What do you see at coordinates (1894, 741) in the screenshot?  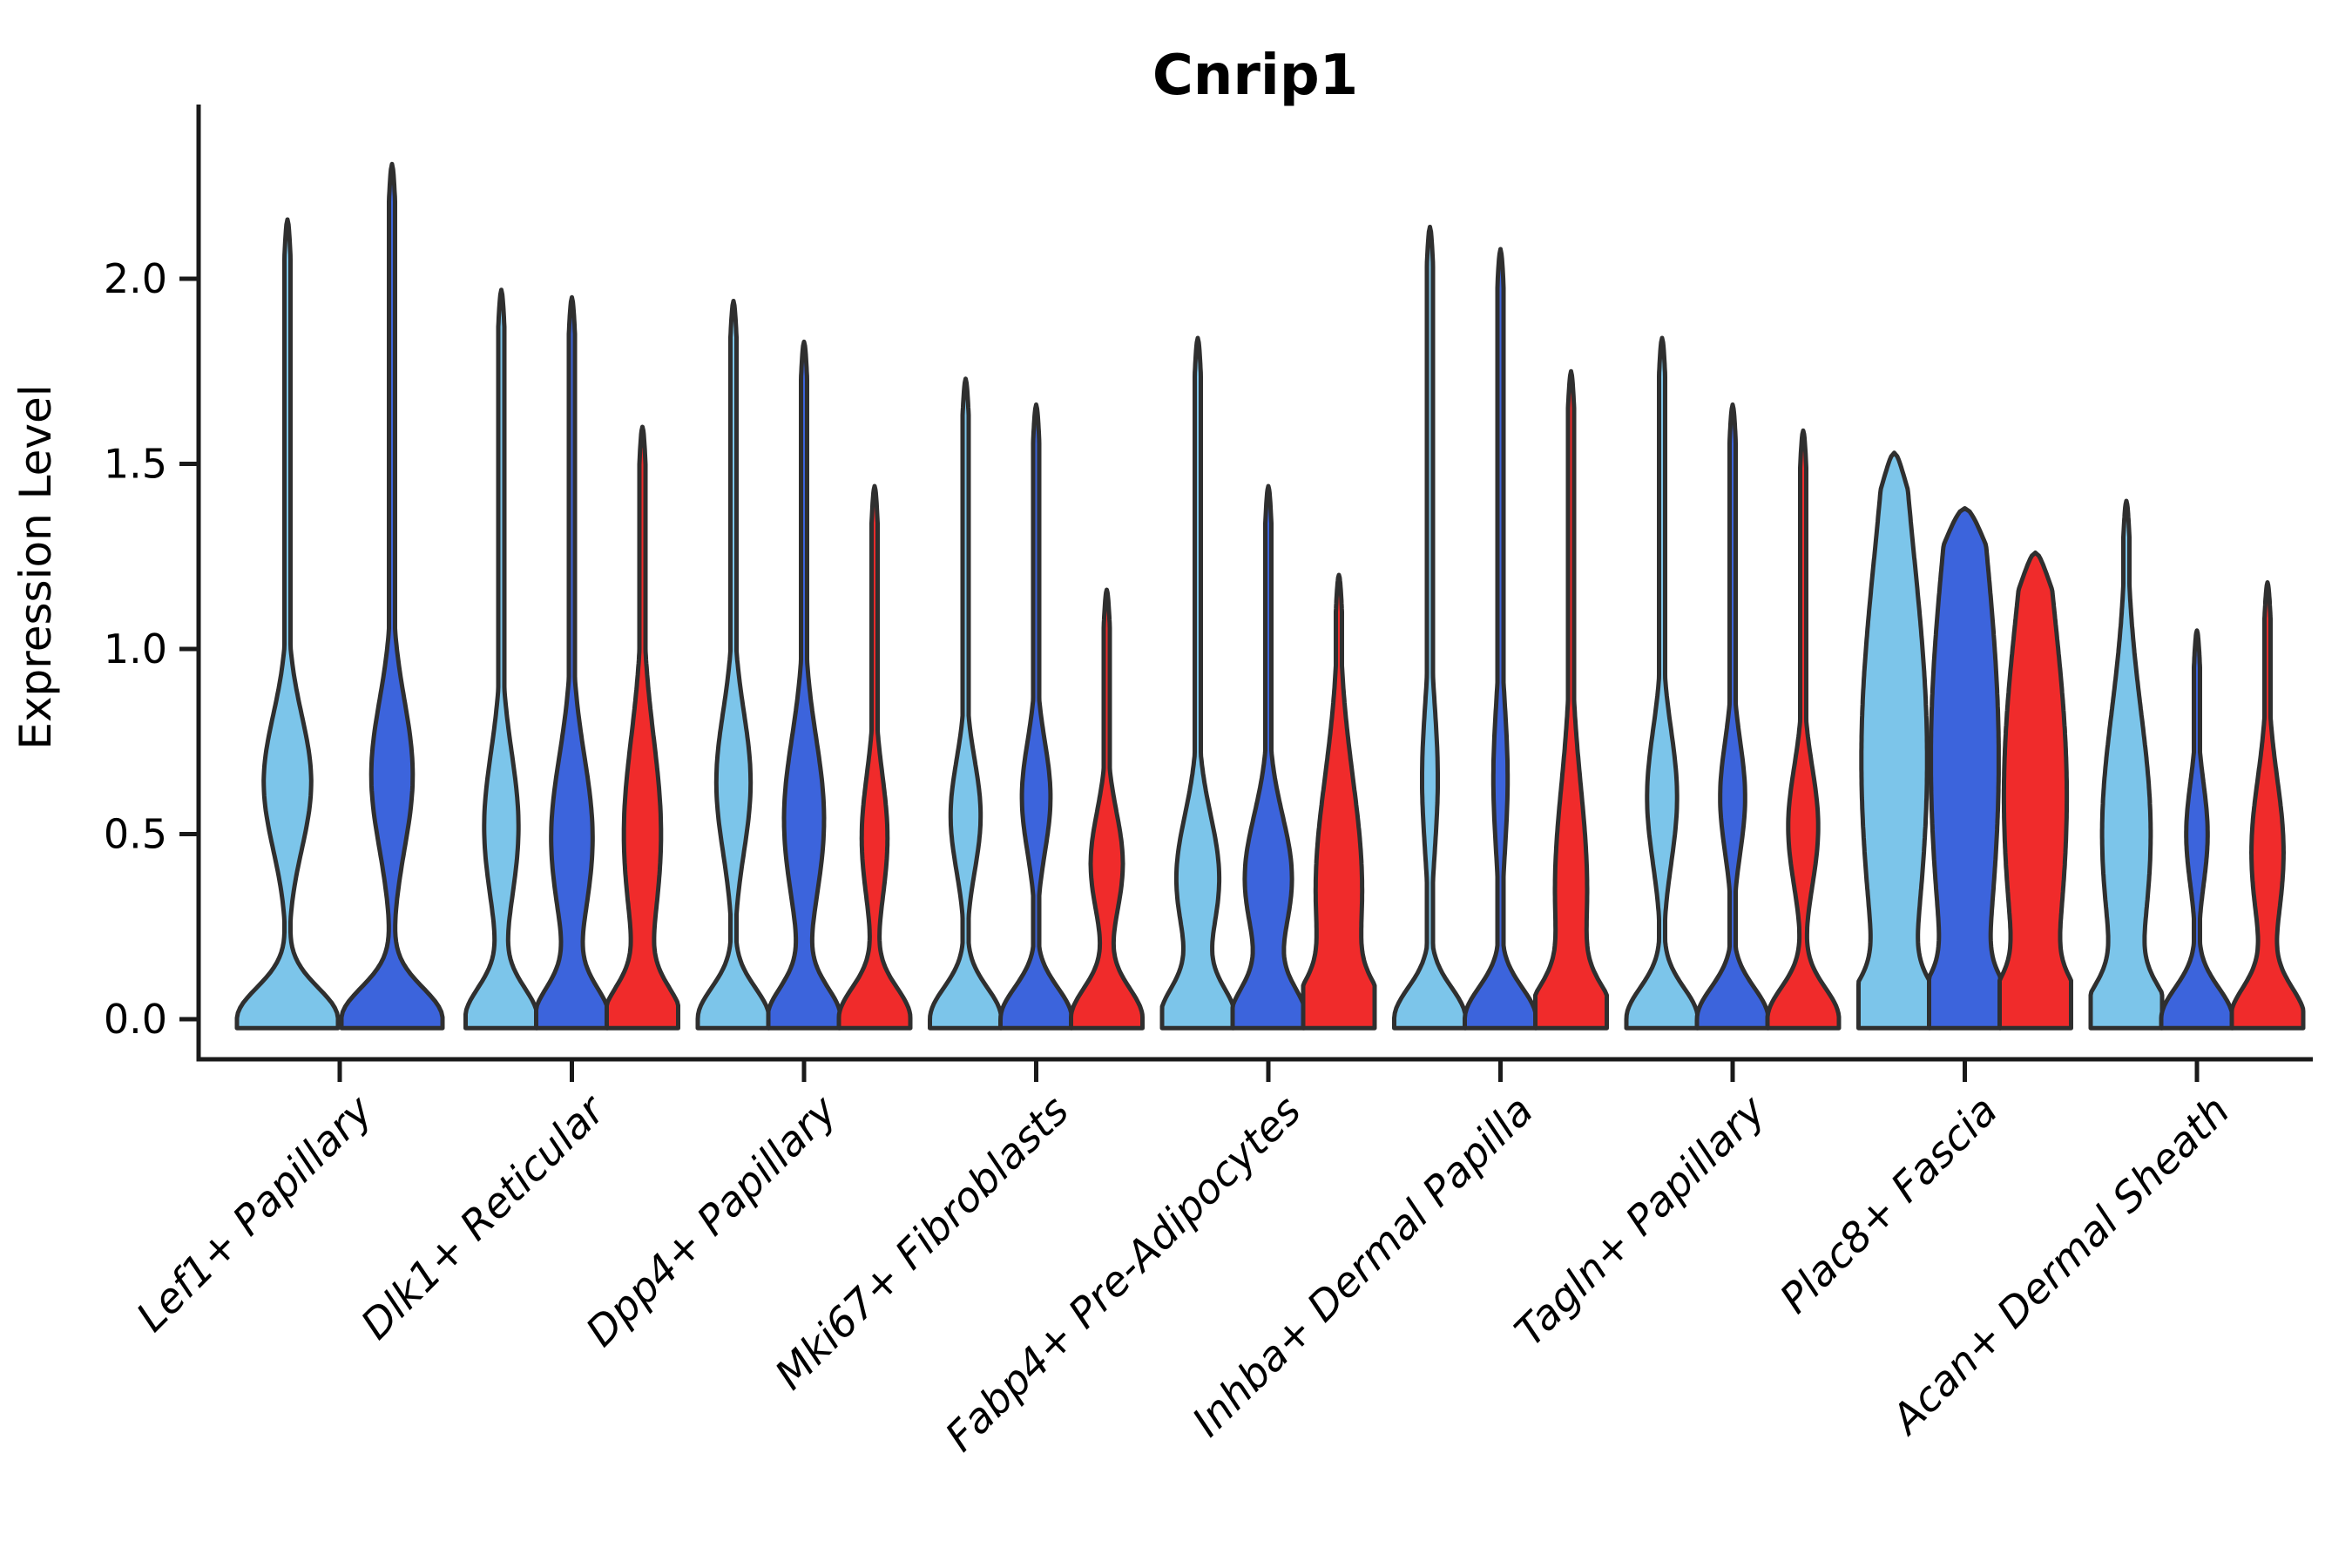 I see `violin-plac8-fascia-light_blue` at bounding box center [1894, 741].